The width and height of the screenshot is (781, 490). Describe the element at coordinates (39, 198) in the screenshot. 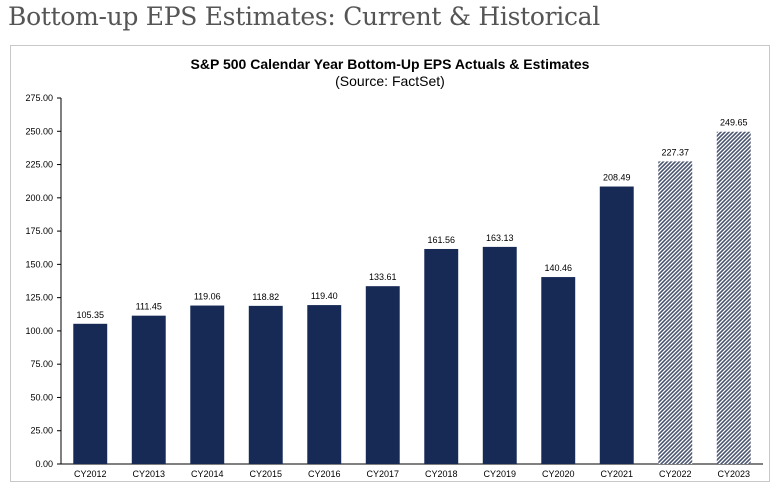

I see `y-tick-label: 200.00` at that location.